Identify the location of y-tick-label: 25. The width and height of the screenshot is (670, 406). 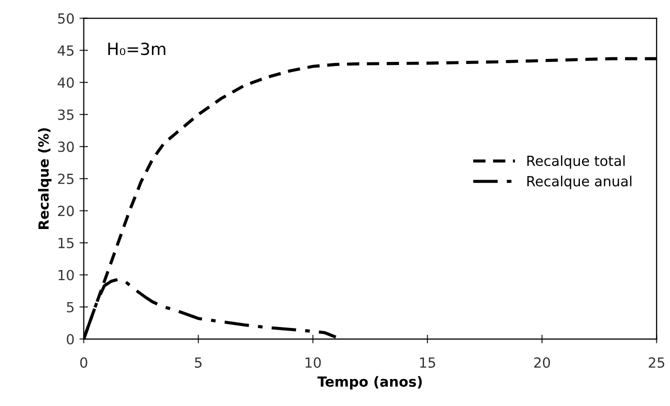
(66, 179).